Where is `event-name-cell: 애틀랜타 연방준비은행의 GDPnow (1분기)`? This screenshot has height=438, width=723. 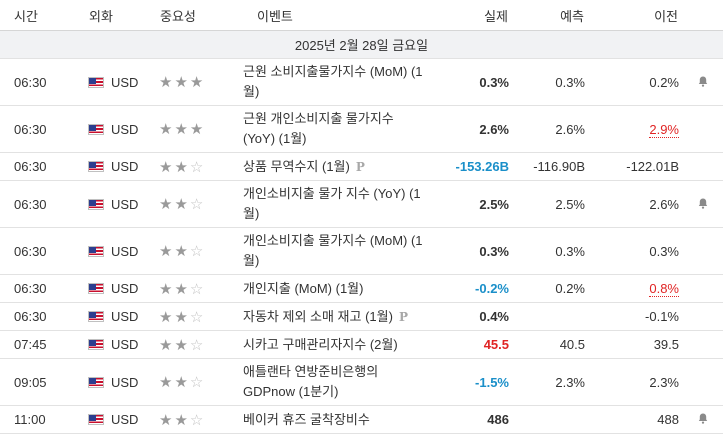
event-name-cell: 애틀랜타 연방준비은행의 GDPnow (1분기) is located at coordinates (332, 382).